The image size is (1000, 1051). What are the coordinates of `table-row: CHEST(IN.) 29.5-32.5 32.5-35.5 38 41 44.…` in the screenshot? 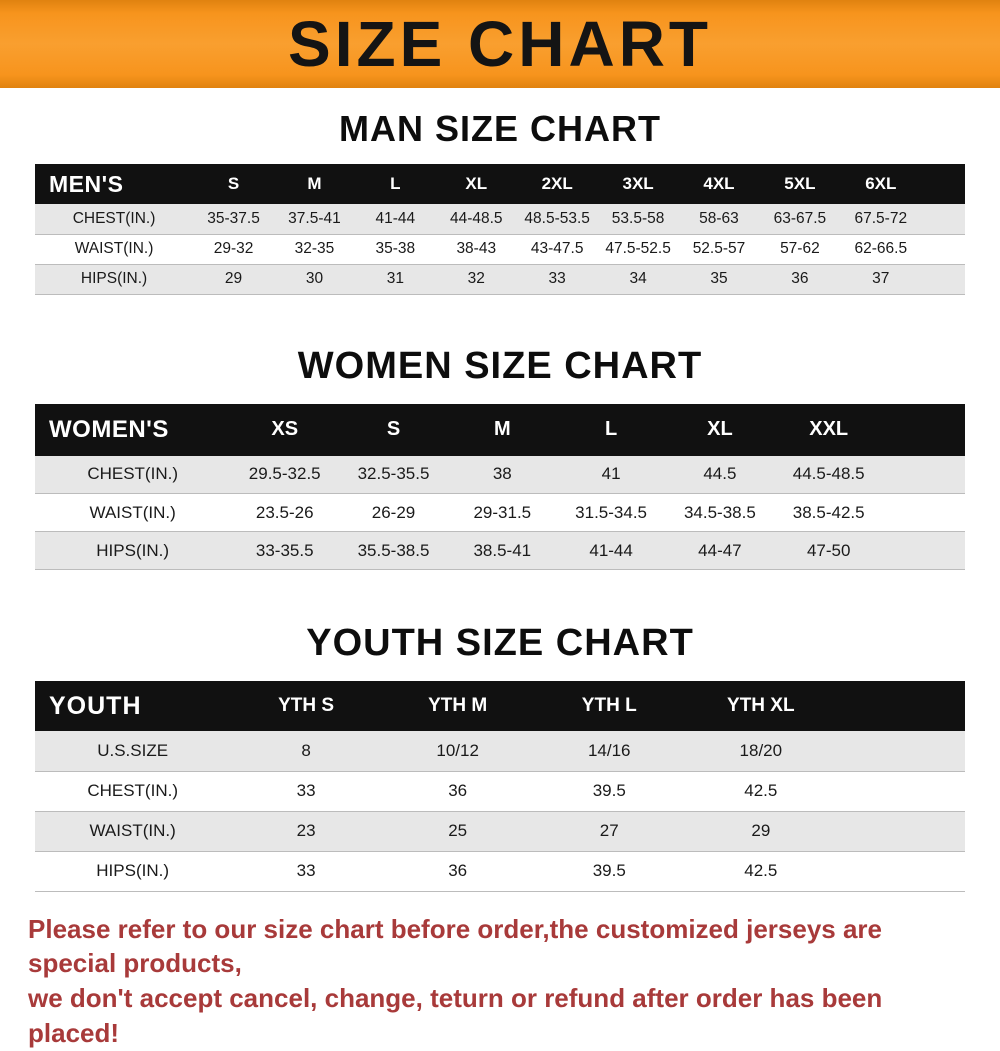 It's located at (500, 474).